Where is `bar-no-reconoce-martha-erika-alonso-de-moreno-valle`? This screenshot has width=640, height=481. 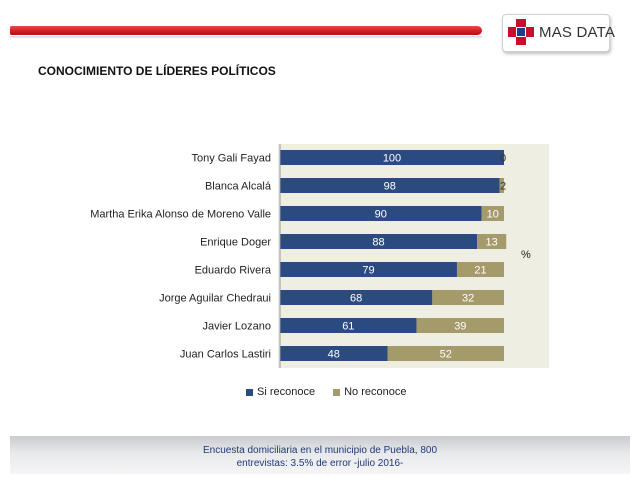 bar-no-reconoce-martha-erika-alonso-de-moreno-valle is located at coordinates (492, 213).